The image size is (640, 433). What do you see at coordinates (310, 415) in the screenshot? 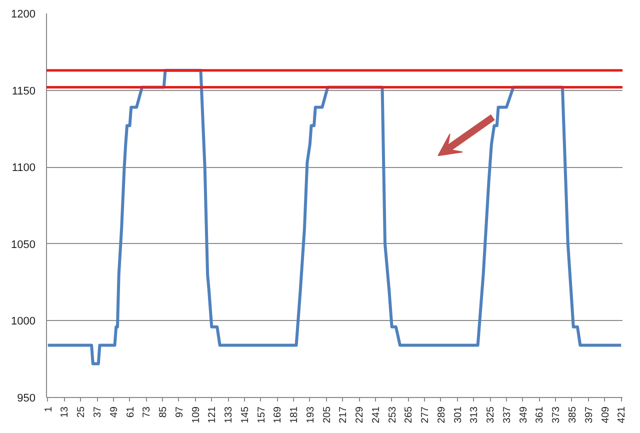
I see `x-tick-label: 193` at bounding box center [310, 415].